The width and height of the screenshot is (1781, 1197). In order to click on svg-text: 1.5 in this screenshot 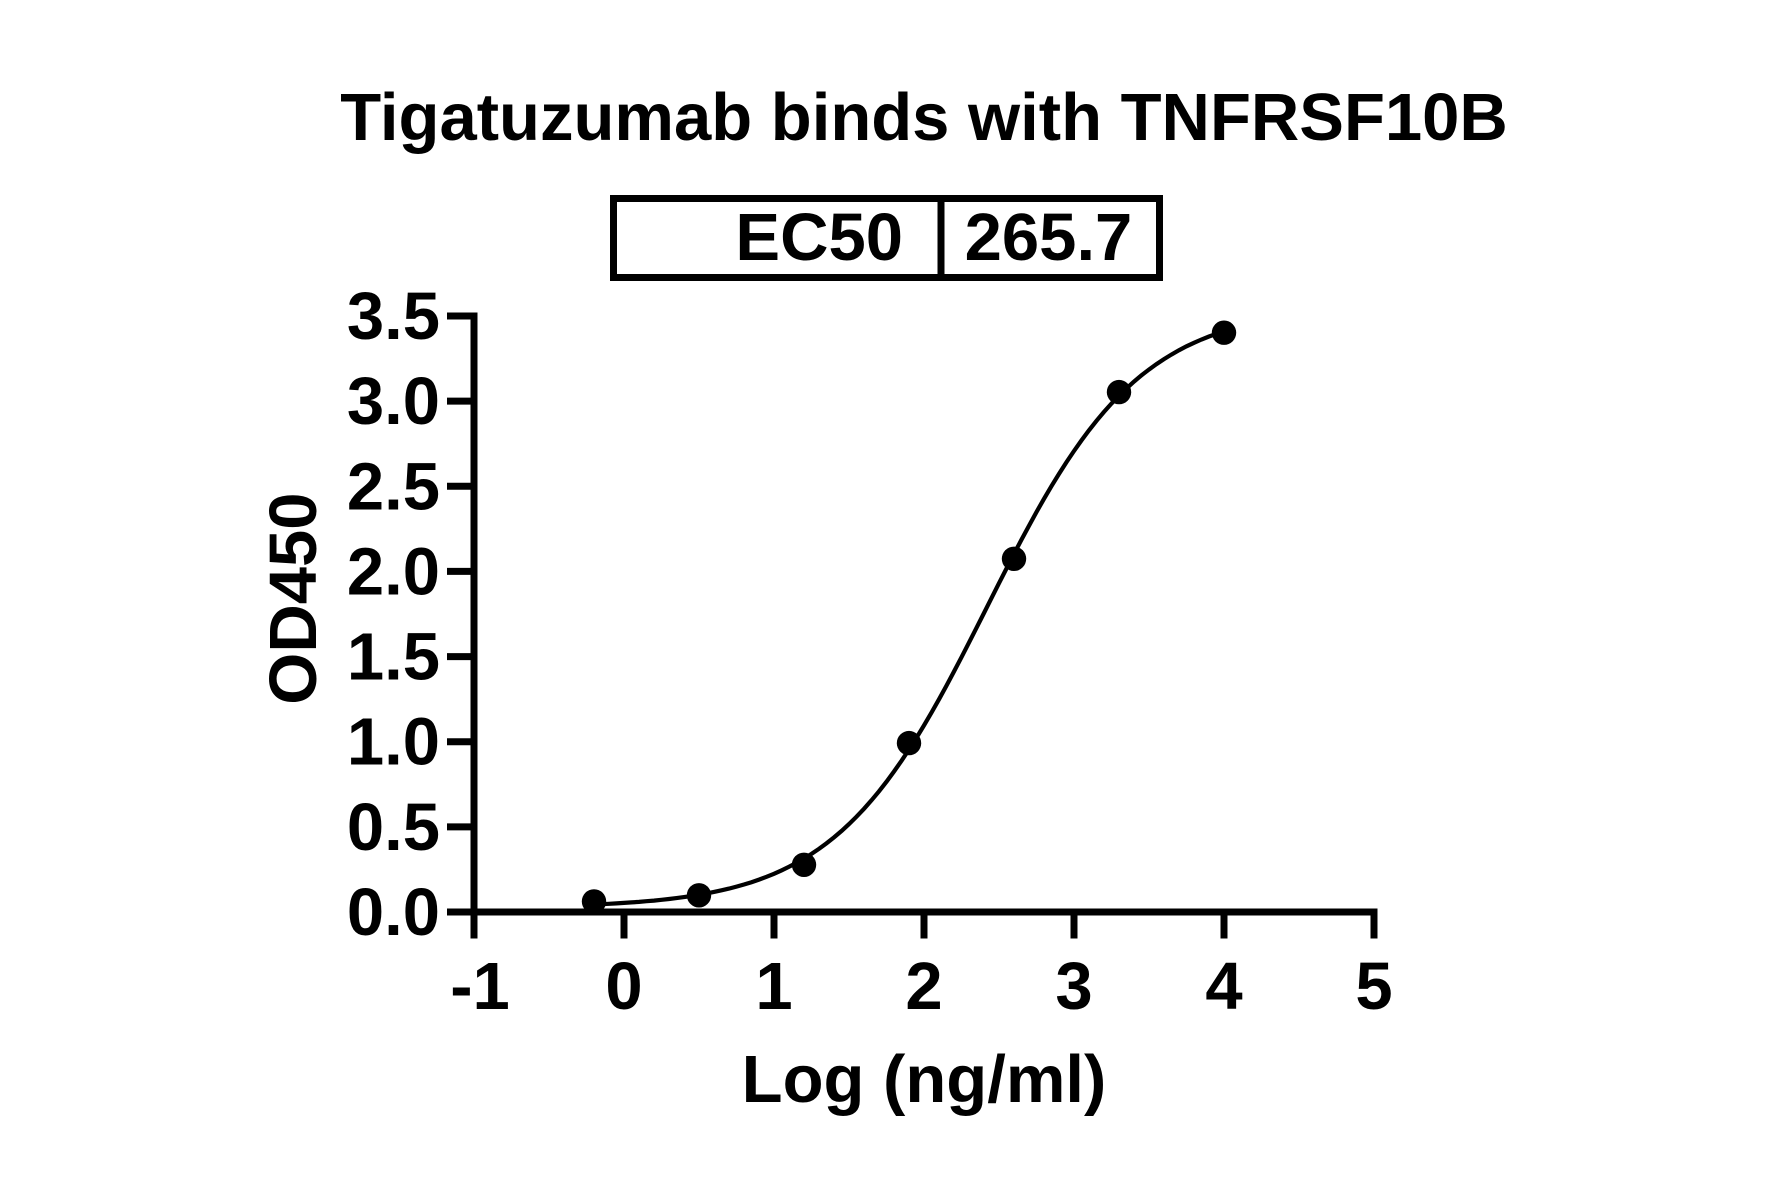, I will do `click(393, 657)`.